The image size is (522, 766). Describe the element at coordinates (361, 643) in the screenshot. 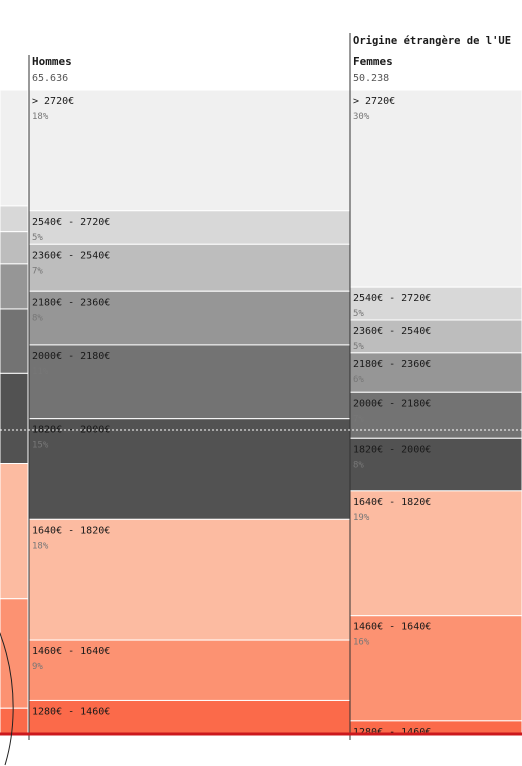

I see `segment-value-femmes-1460-1640: 16%` at that location.